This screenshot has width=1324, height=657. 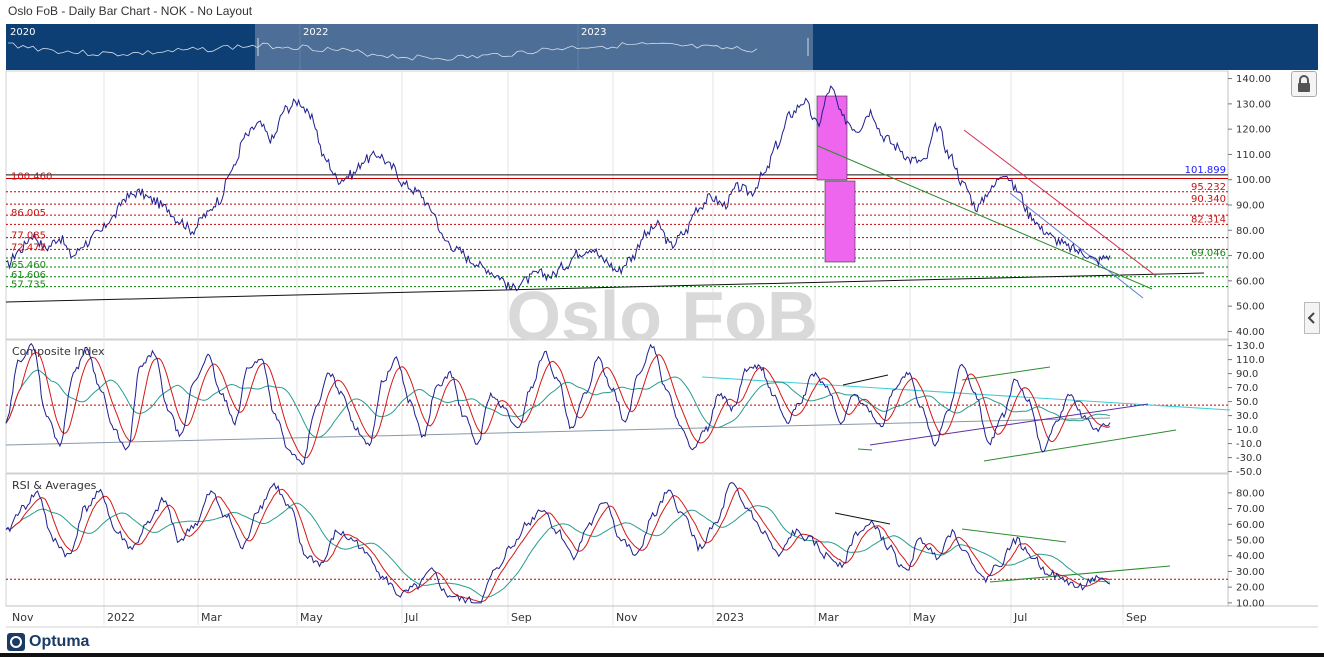 I want to click on x-tick-label: Jul, so click(x=1020, y=617).